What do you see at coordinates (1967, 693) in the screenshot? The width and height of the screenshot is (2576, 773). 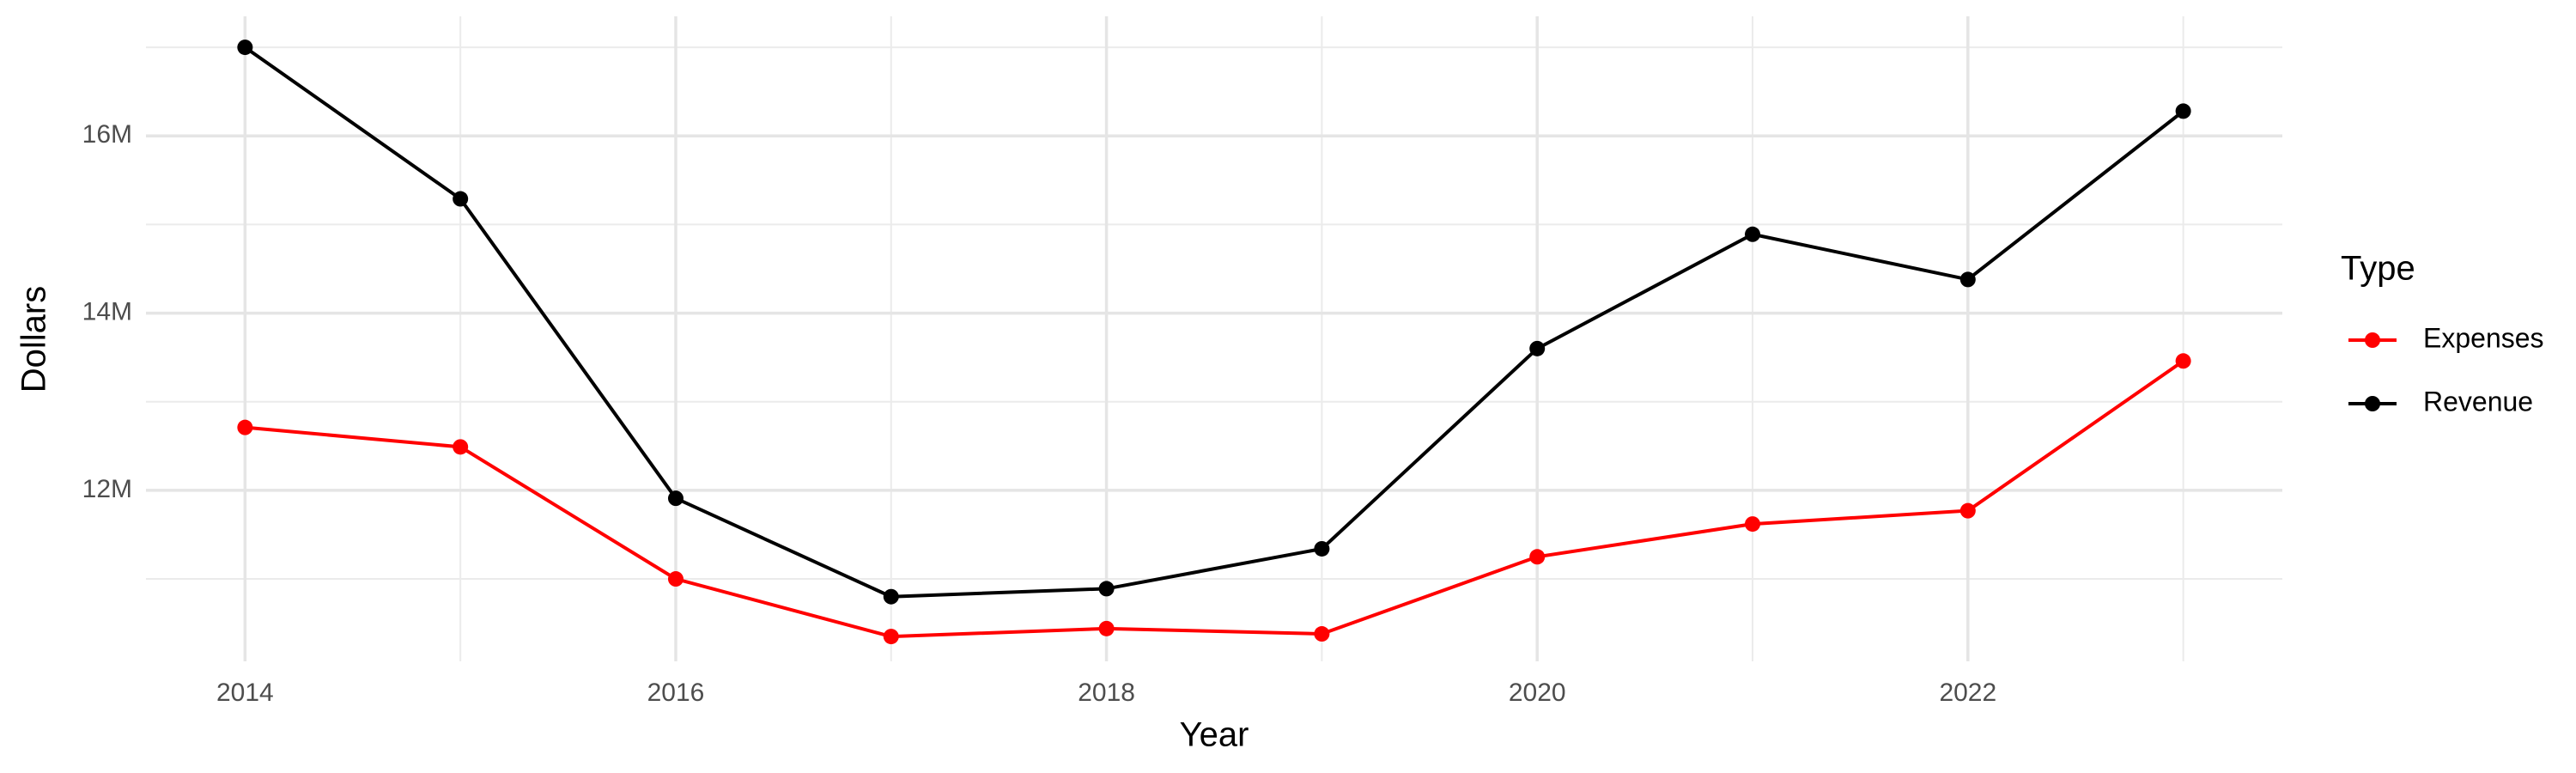 I see `x-tick-label: 2022` at bounding box center [1967, 693].